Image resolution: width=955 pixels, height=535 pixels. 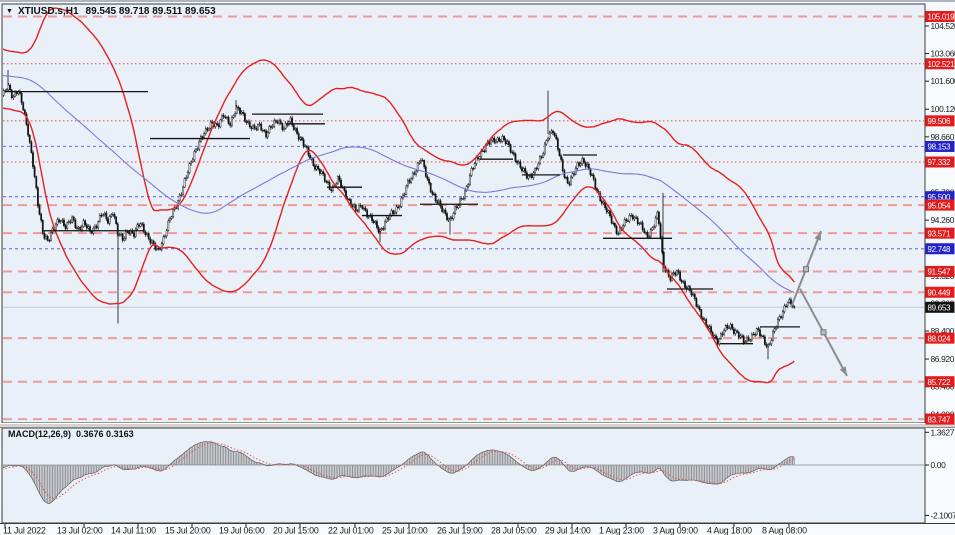 I want to click on symbol-period-label: XTIUSD.s,H1, so click(x=48, y=11).